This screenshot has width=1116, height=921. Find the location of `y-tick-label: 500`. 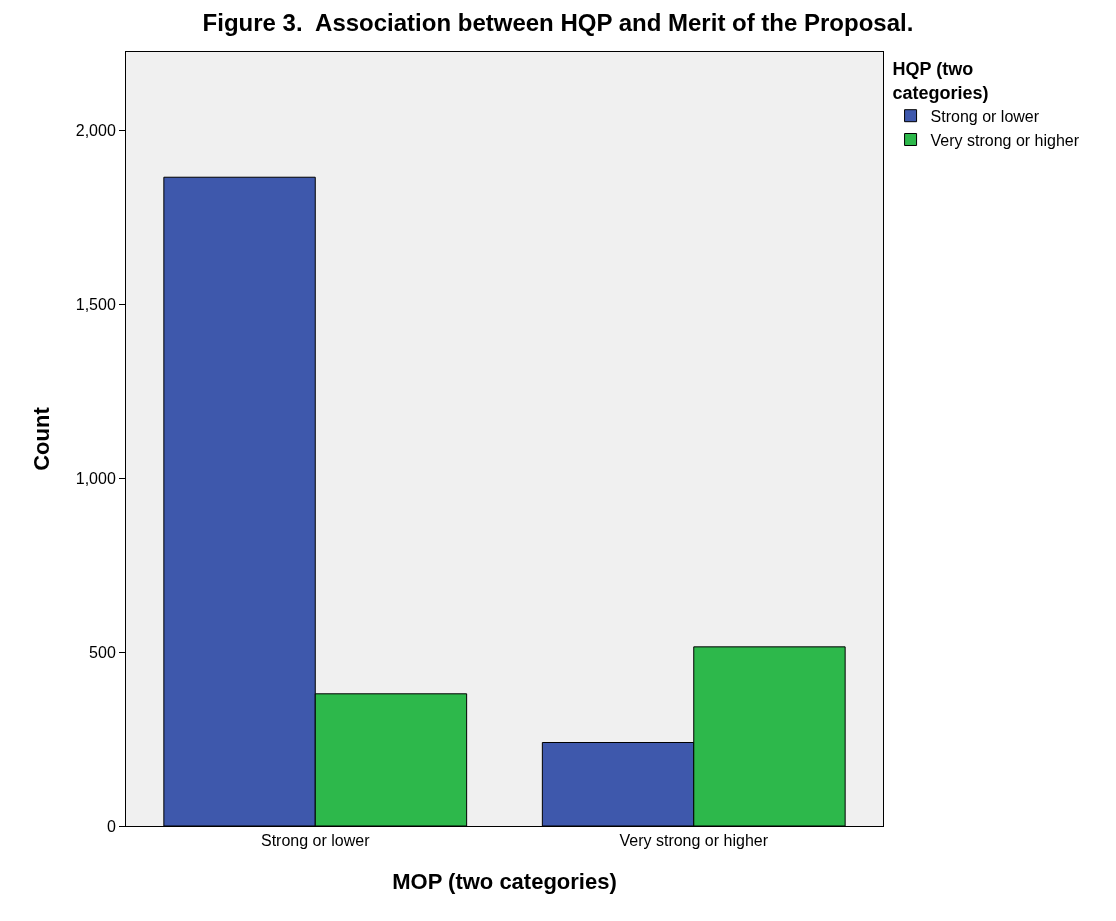

y-tick-label: 500 is located at coordinates (102, 652).